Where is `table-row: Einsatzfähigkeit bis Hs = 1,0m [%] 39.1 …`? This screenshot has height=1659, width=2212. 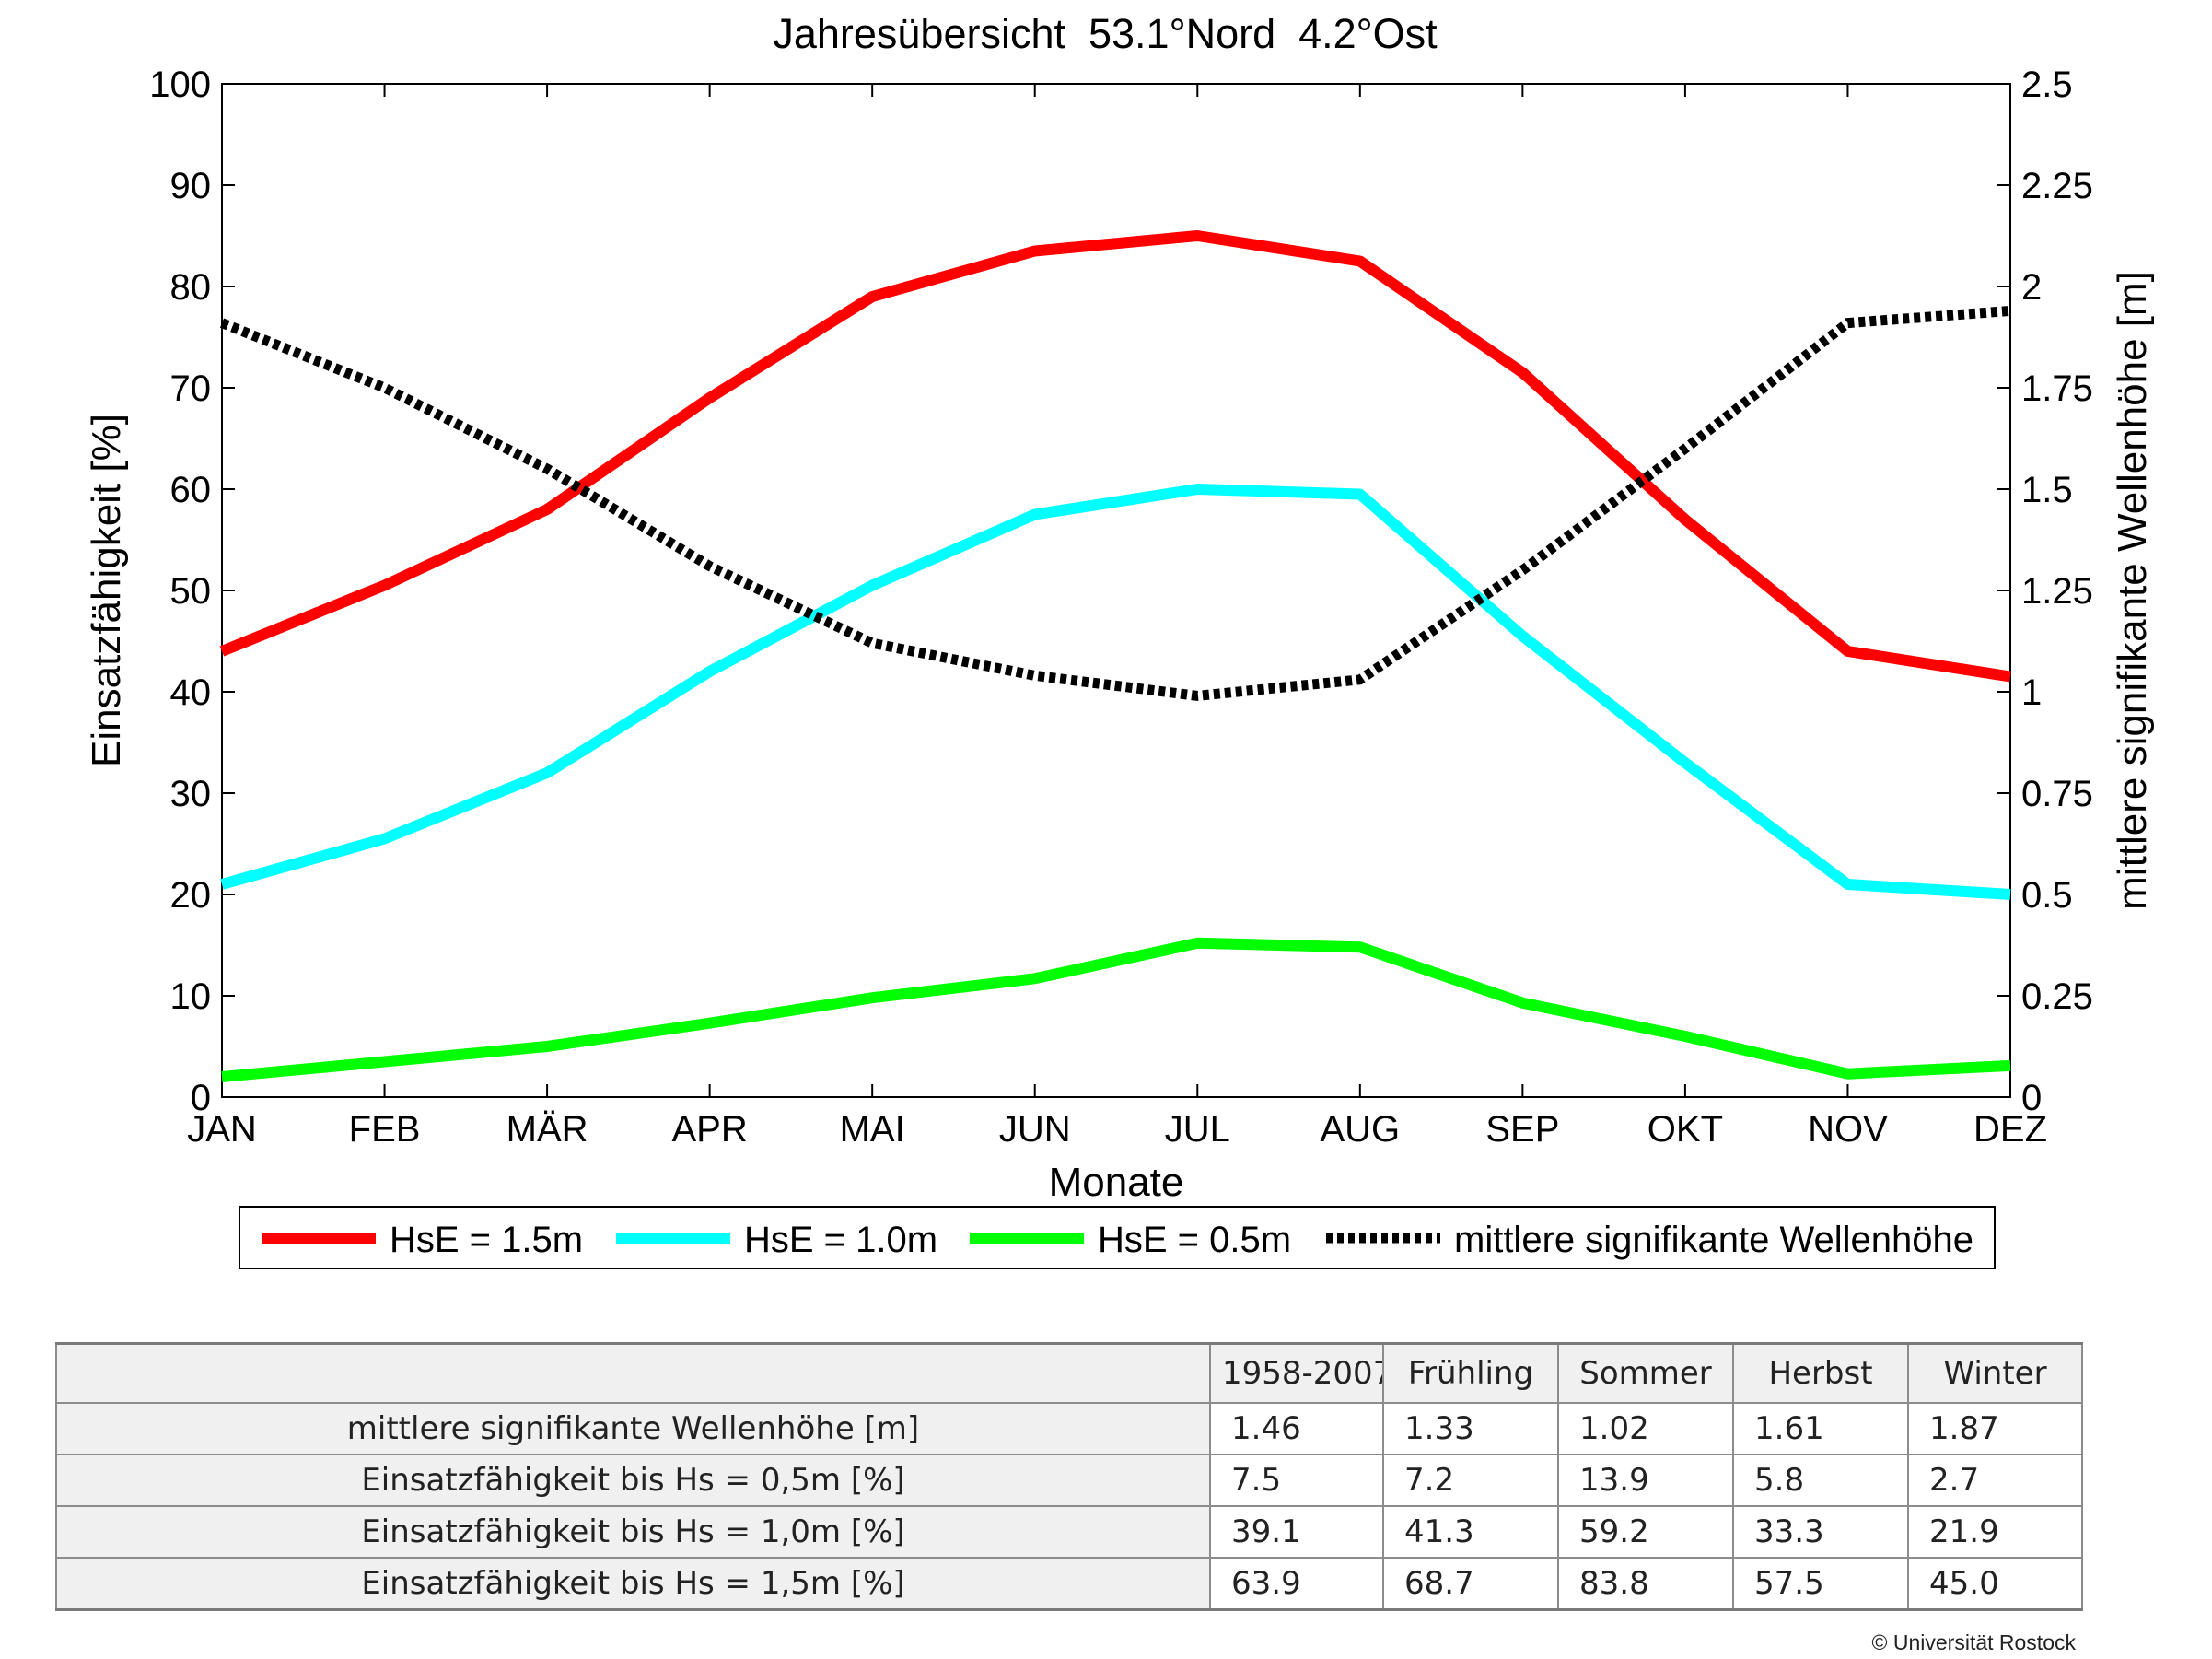 table-row: Einsatzfähigkeit bis Hs = 1,0m [%] 39.1 … is located at coordinates (1069, 1532).